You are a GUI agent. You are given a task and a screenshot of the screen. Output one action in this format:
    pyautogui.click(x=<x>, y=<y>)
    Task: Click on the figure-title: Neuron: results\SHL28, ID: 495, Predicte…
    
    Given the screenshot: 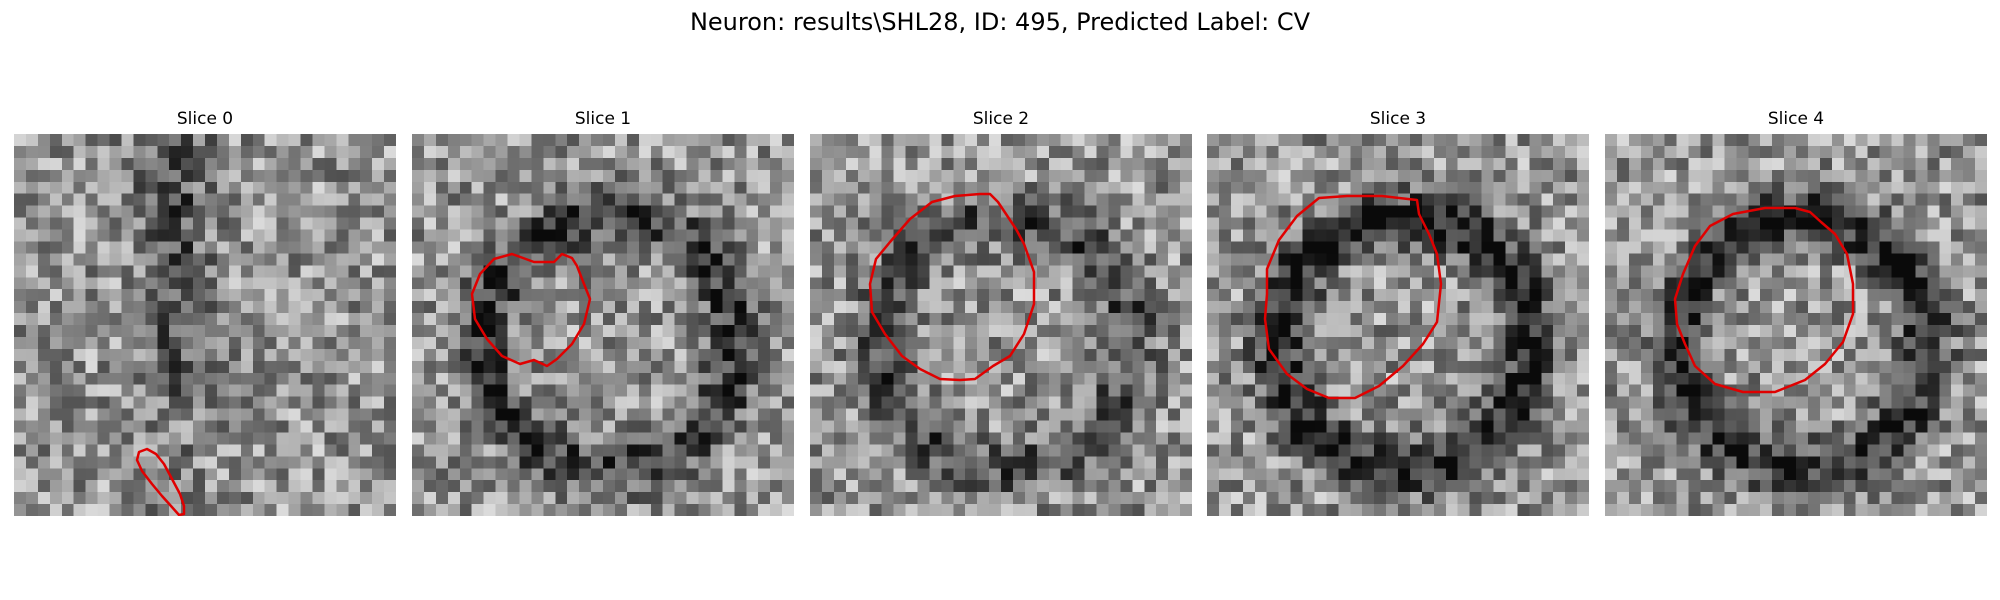 What is the action you would take?
    pyautogui.click(x=1000, y=22)
    